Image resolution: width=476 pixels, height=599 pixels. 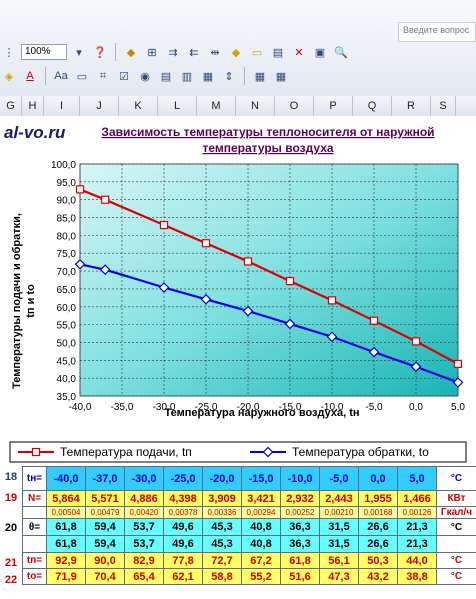 What do you see at coordinates (99, 106) in the screenshot?
I see `column-header-j: J` at bounding box center [99, 106].